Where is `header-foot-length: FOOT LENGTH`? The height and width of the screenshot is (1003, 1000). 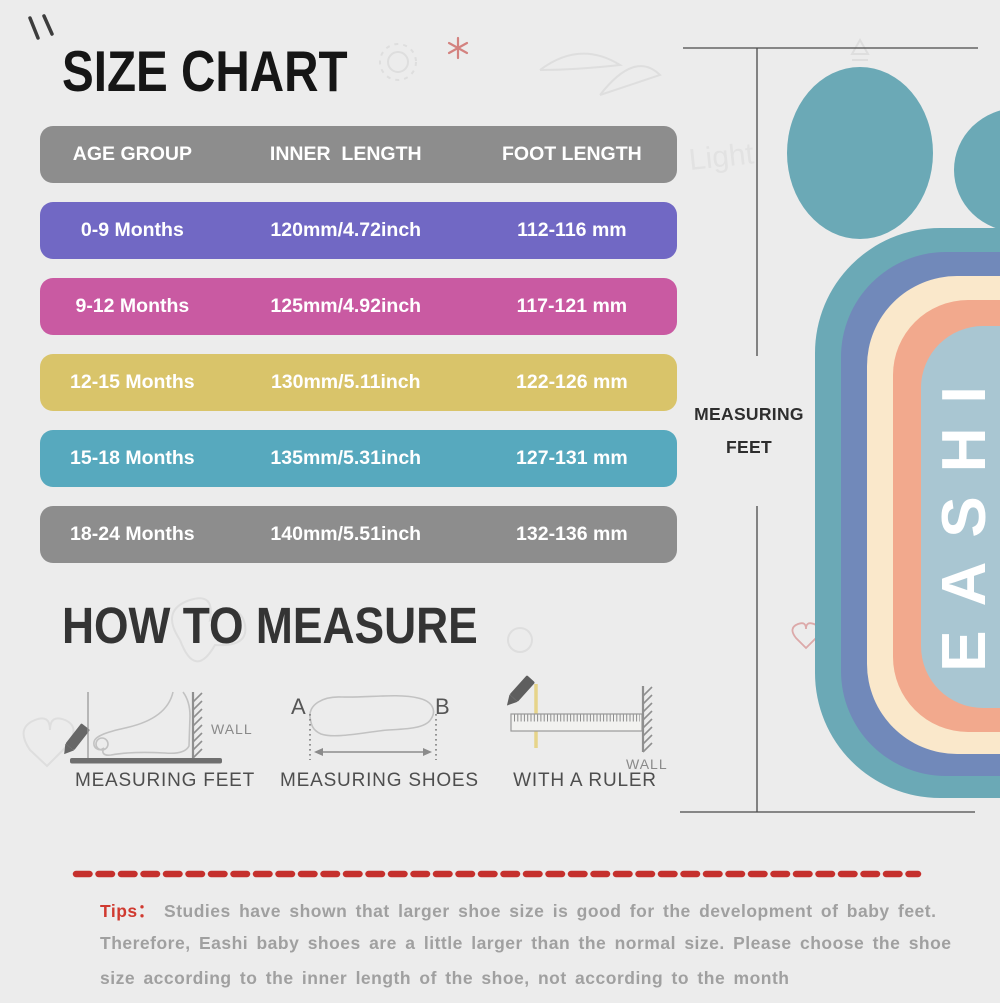 header-foot-length: FOOT LENGTH is located at coordinates (571, 154).